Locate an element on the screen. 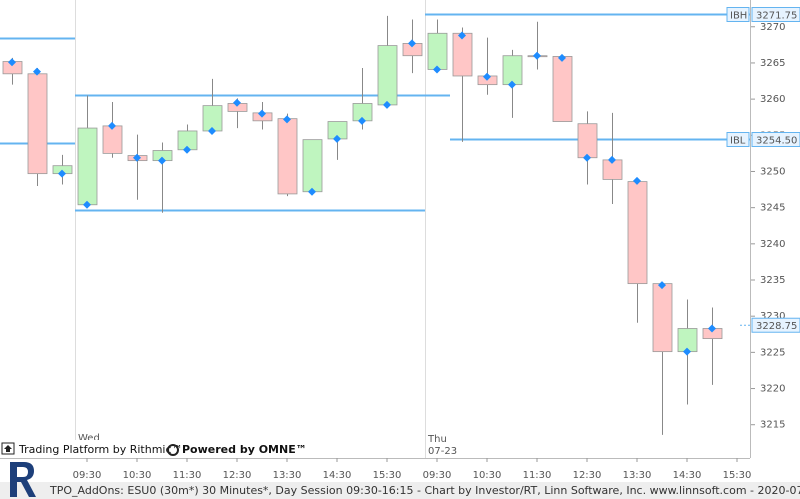 This screenshot has height=499, width=800. y-tick-label: 3250 is located at coordinates (772, 171).